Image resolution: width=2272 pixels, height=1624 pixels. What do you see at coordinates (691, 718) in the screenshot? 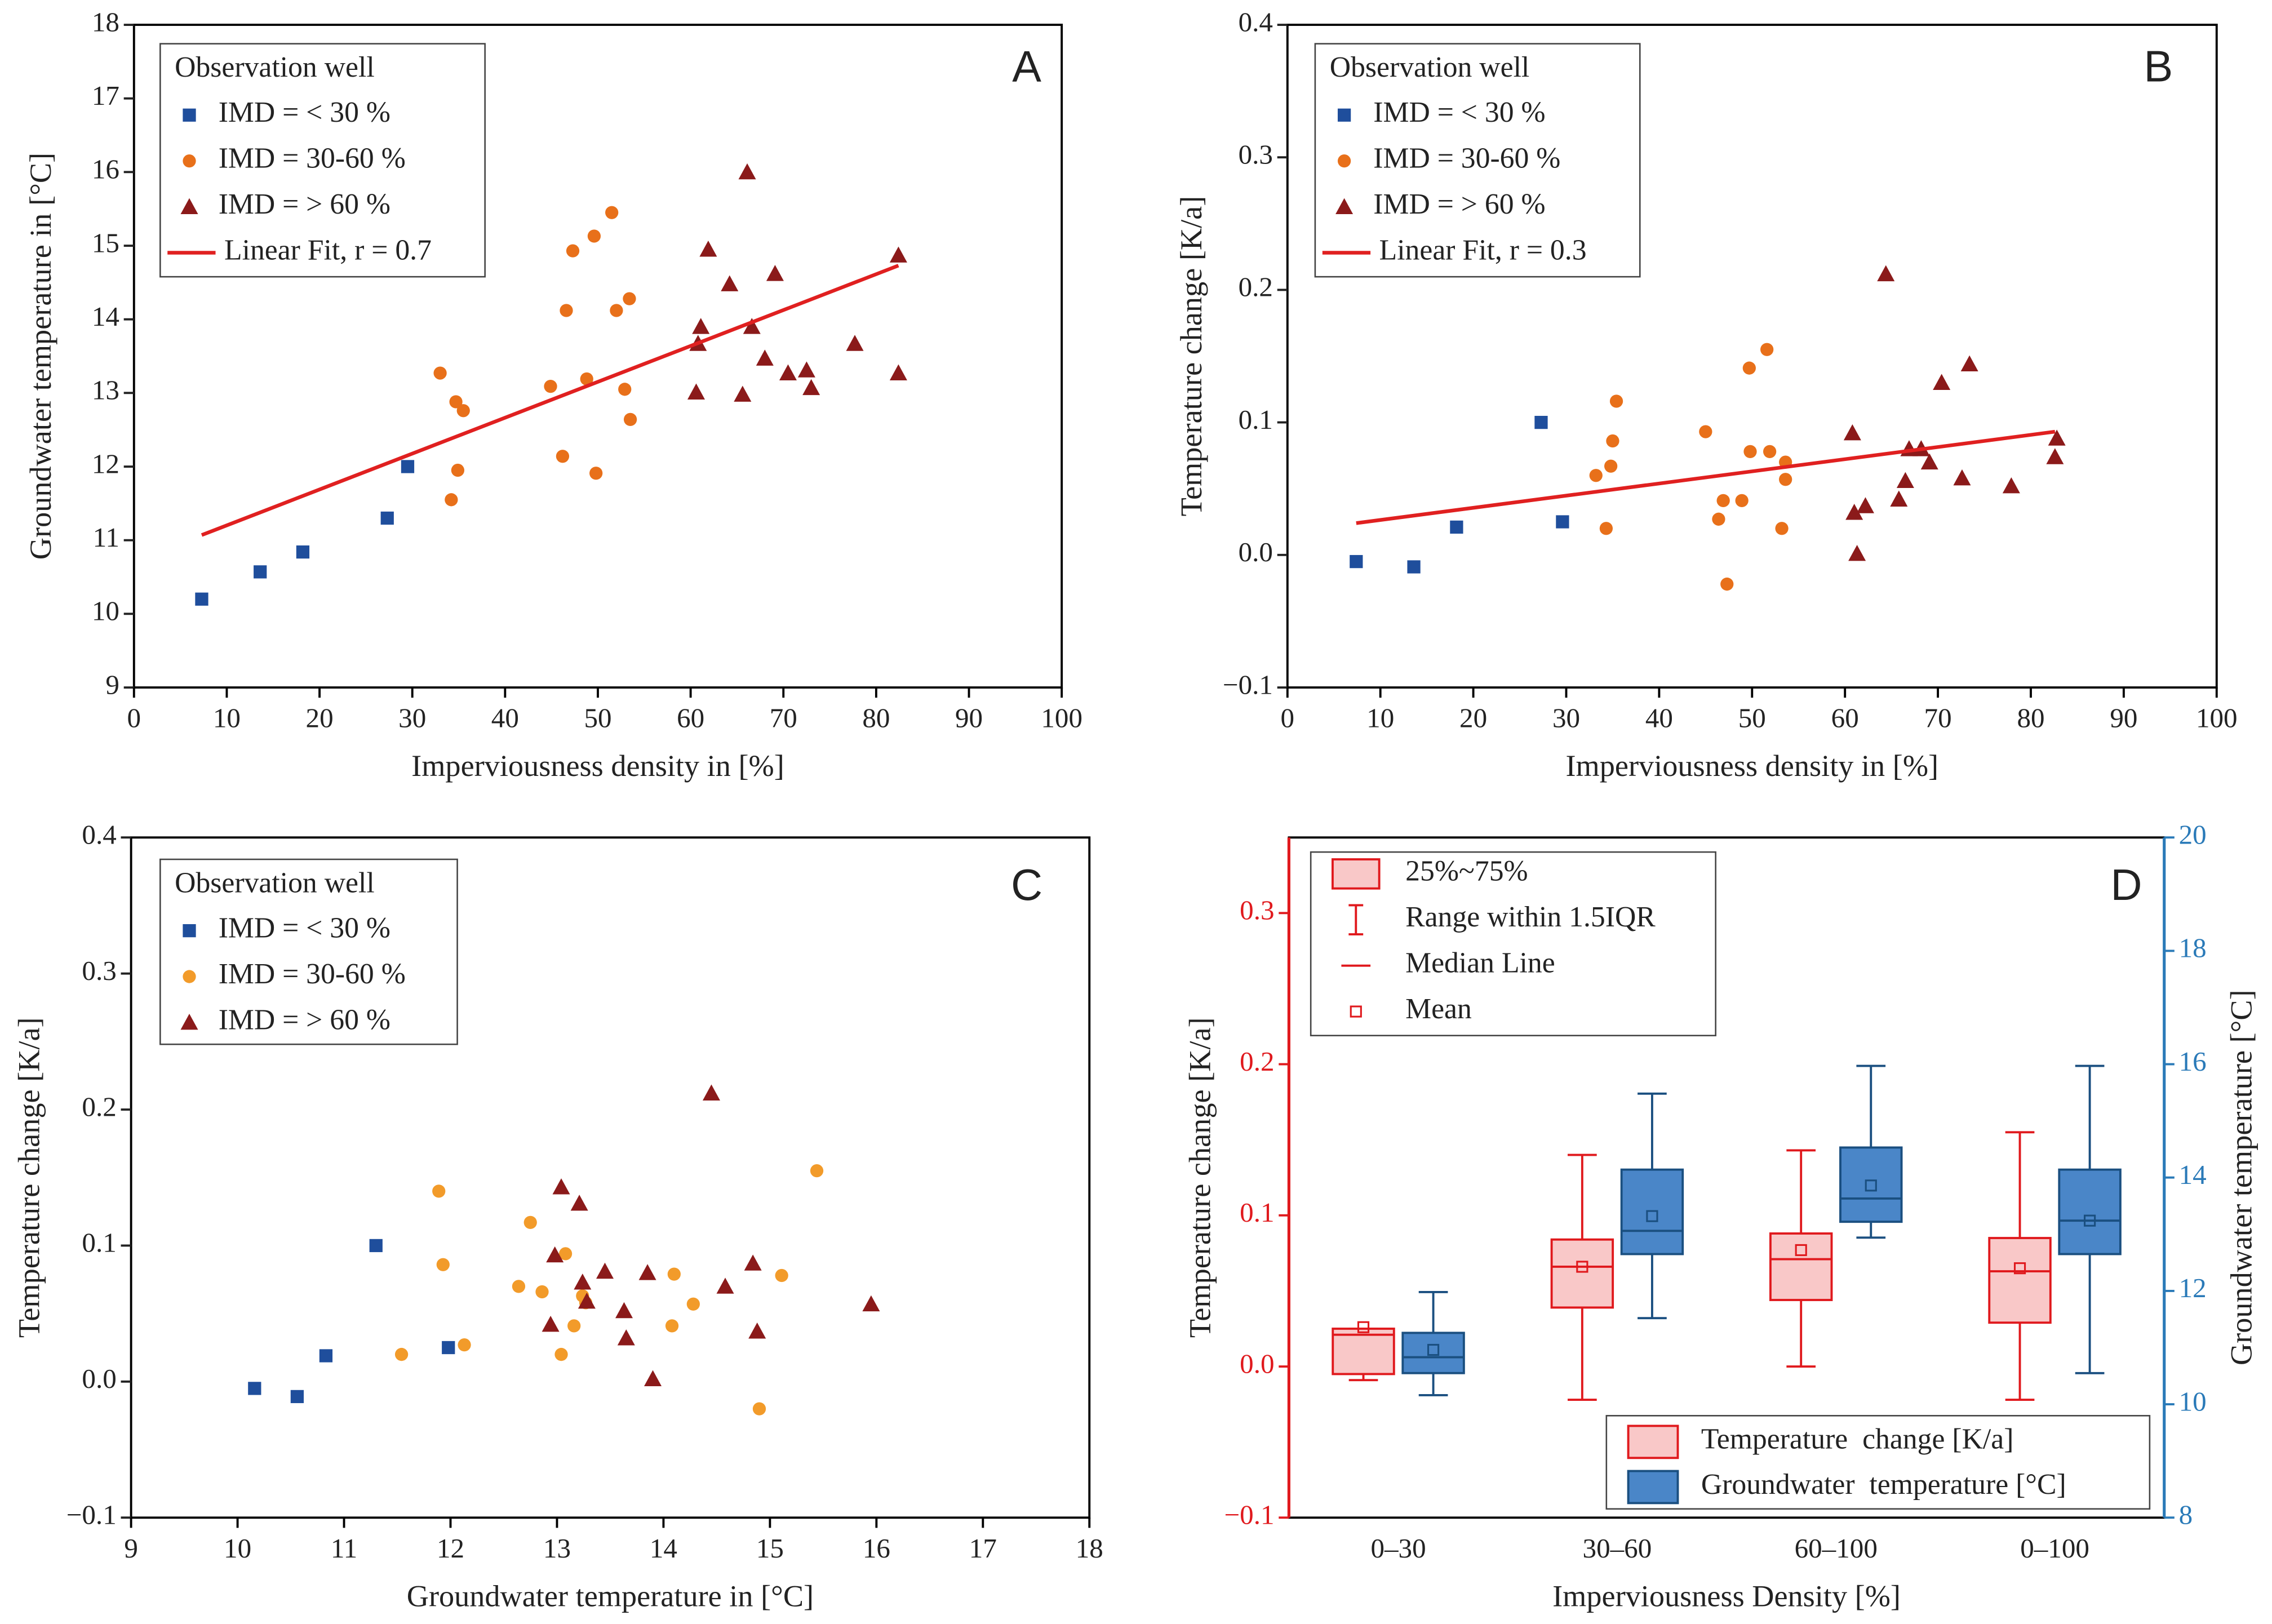
I see `x-tick-label: 60` at bounding box center [691, 718].